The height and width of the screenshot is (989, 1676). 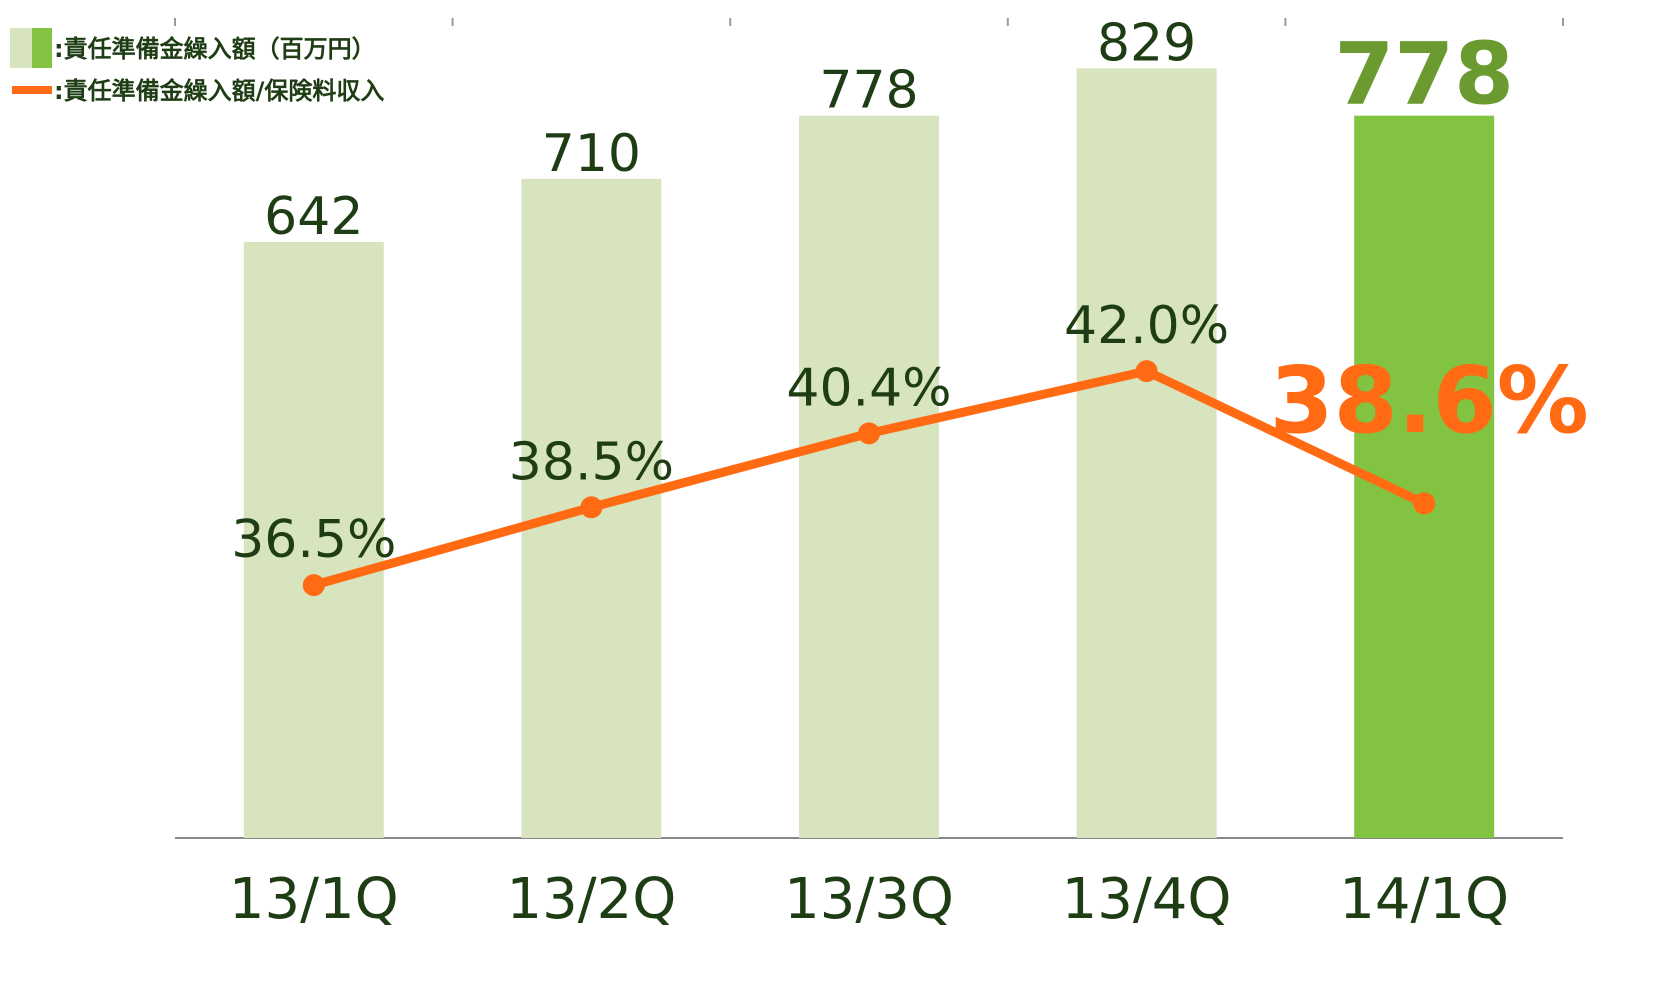 What do you see at coordinates (591, 899) in the screenshot?
I see `x-tick-label: 13/2Q` at bounding box center [591, 899].